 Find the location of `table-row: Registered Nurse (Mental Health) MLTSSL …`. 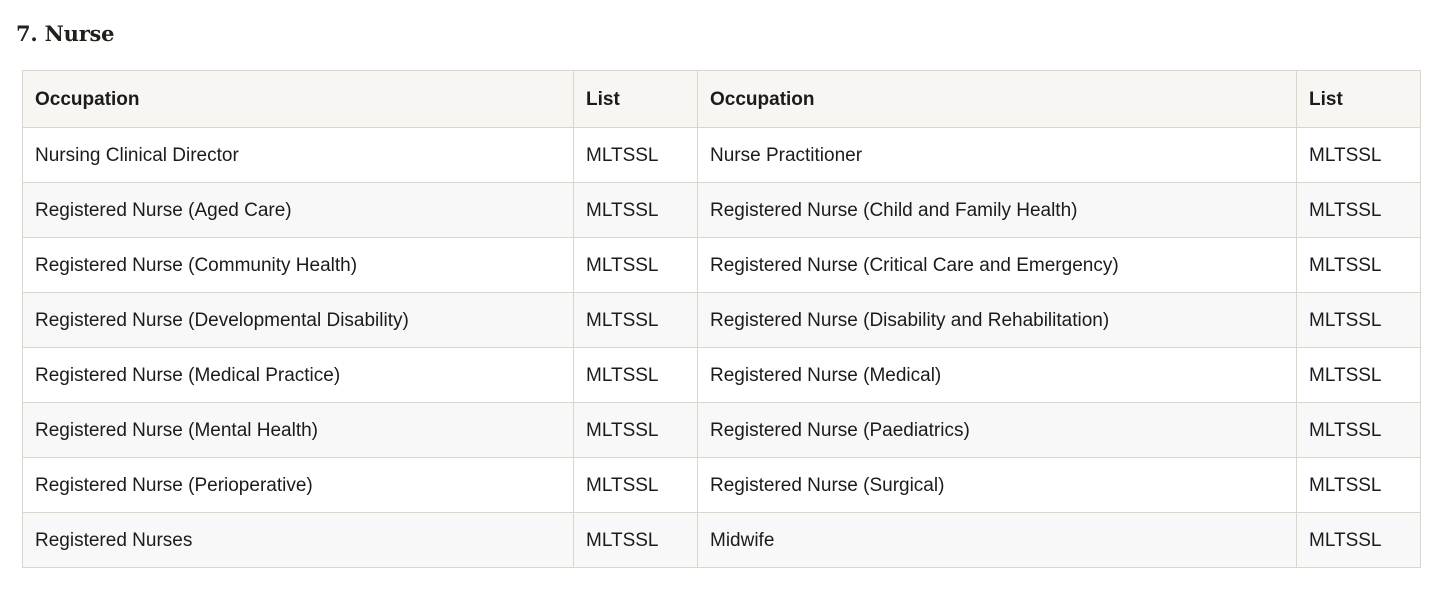

table-row: Registered Nurse (Mental Health) MLTSSL … is located at coordinates (721, 430).